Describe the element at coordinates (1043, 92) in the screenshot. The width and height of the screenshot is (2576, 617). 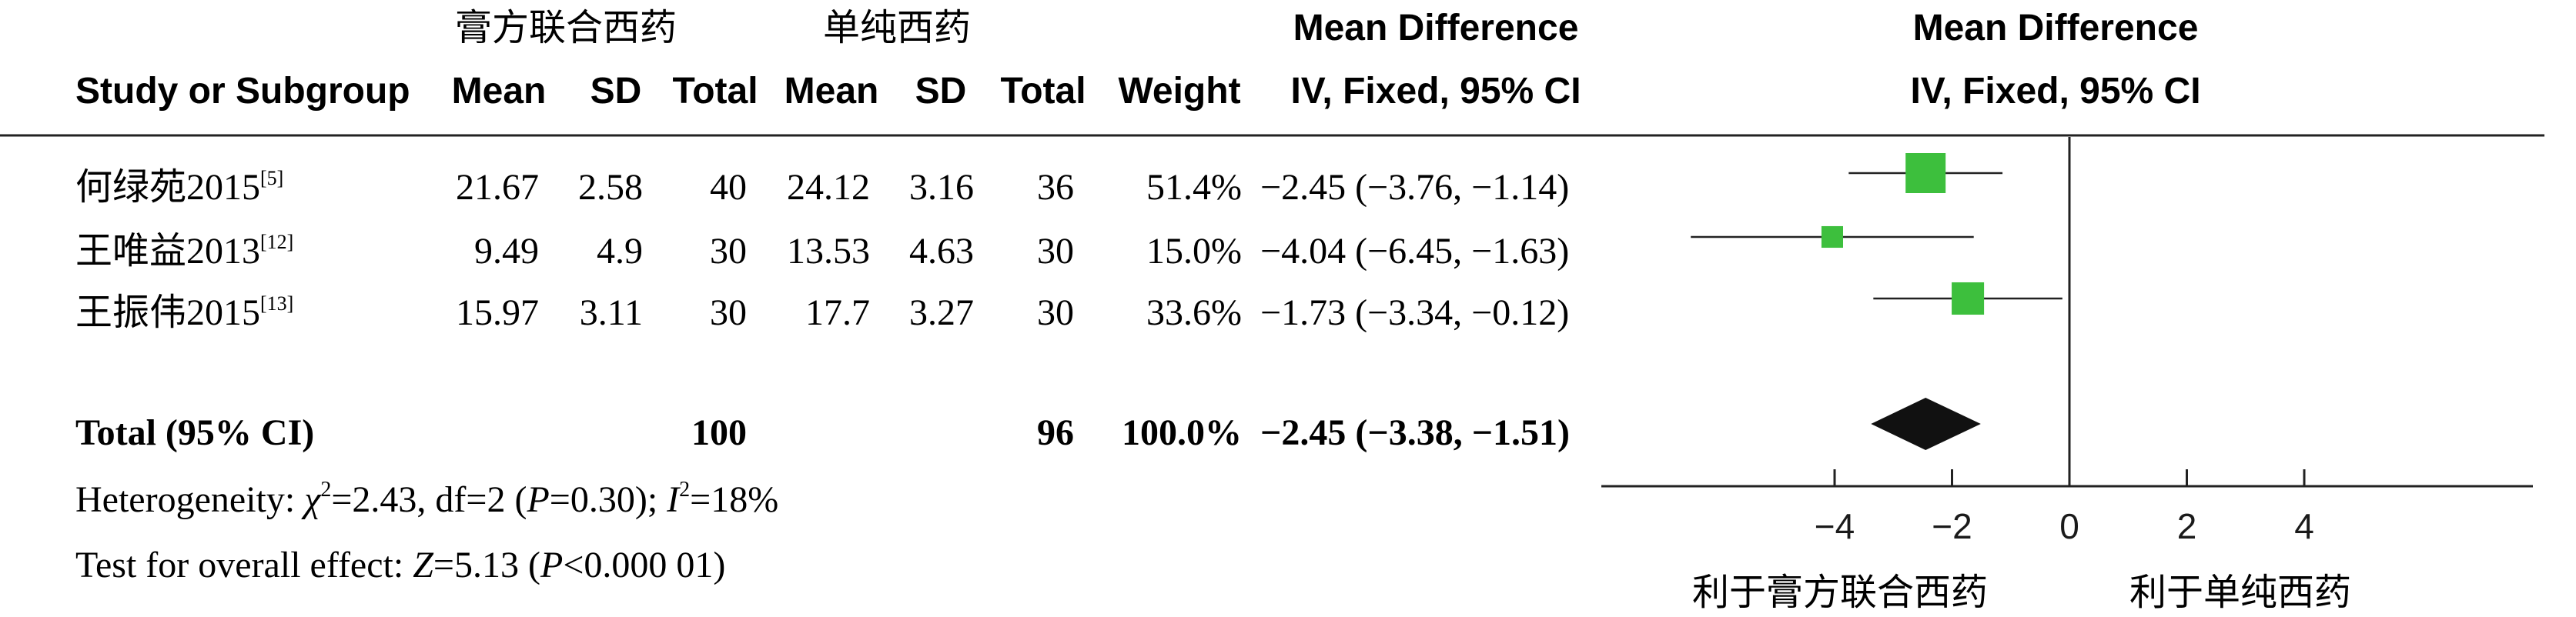
I see `col-total2: Total` at that location.